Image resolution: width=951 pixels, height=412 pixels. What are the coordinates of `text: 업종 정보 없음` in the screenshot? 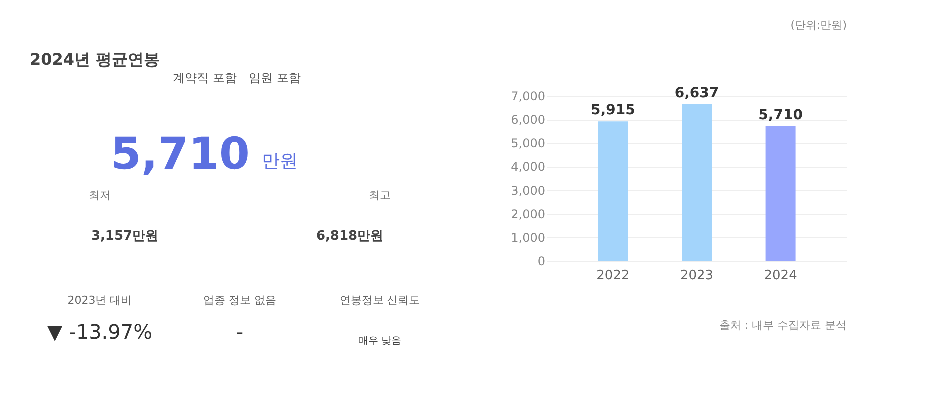 It's located at (240, 300).